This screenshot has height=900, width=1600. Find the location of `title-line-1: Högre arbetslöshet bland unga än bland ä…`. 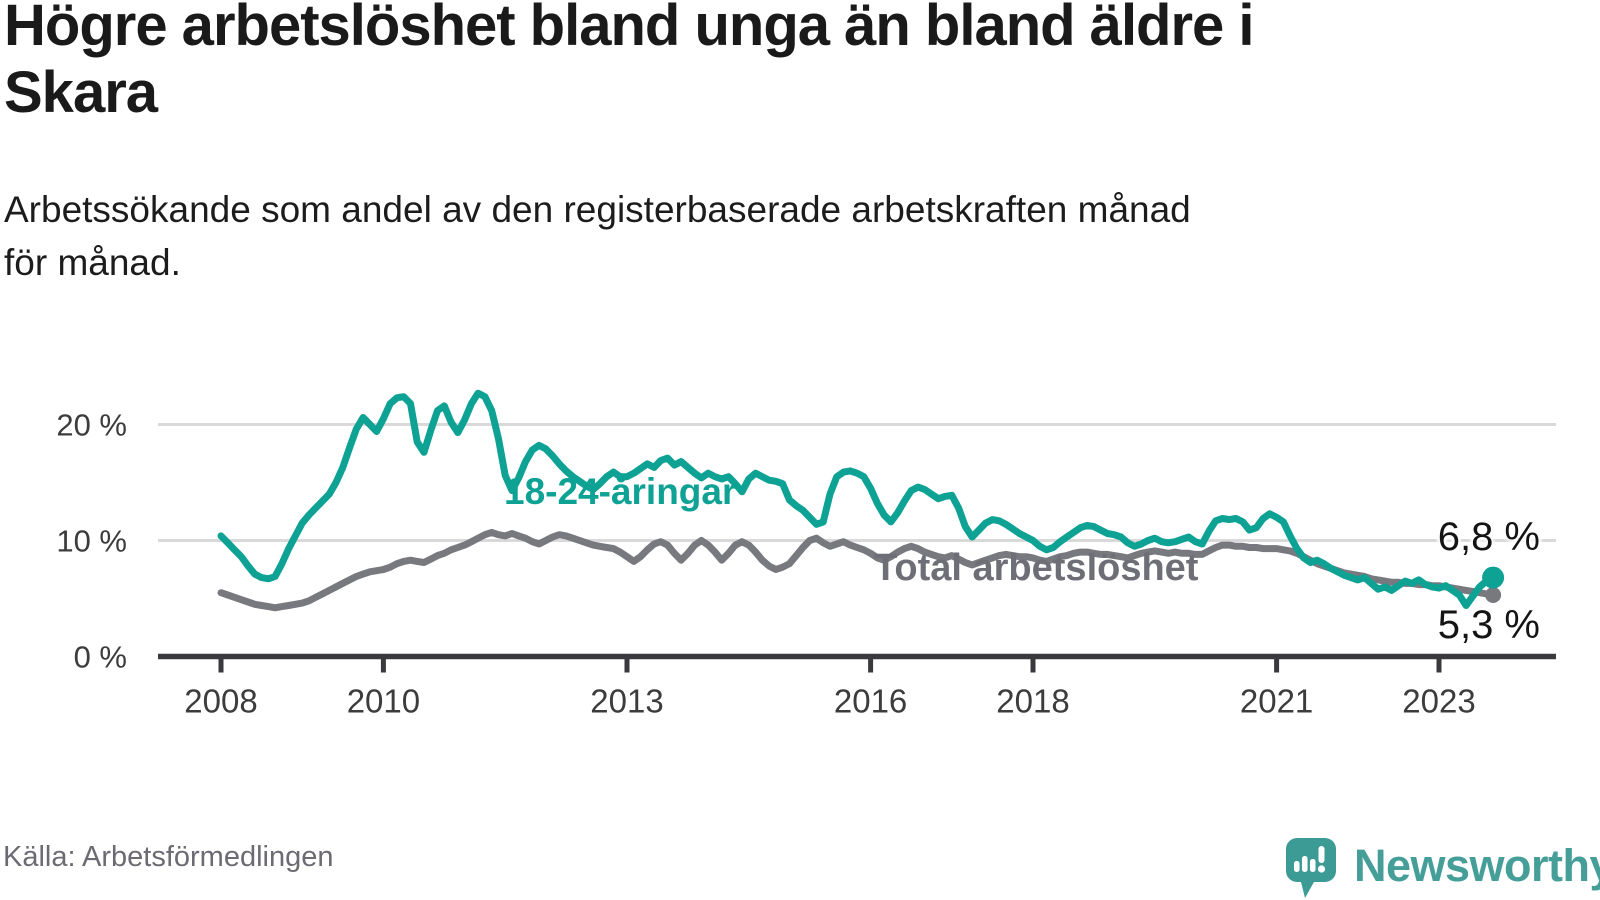

title-line-1: Högre arbetslöshet bland unga än bland ä… is located at coordinates (629, 29).